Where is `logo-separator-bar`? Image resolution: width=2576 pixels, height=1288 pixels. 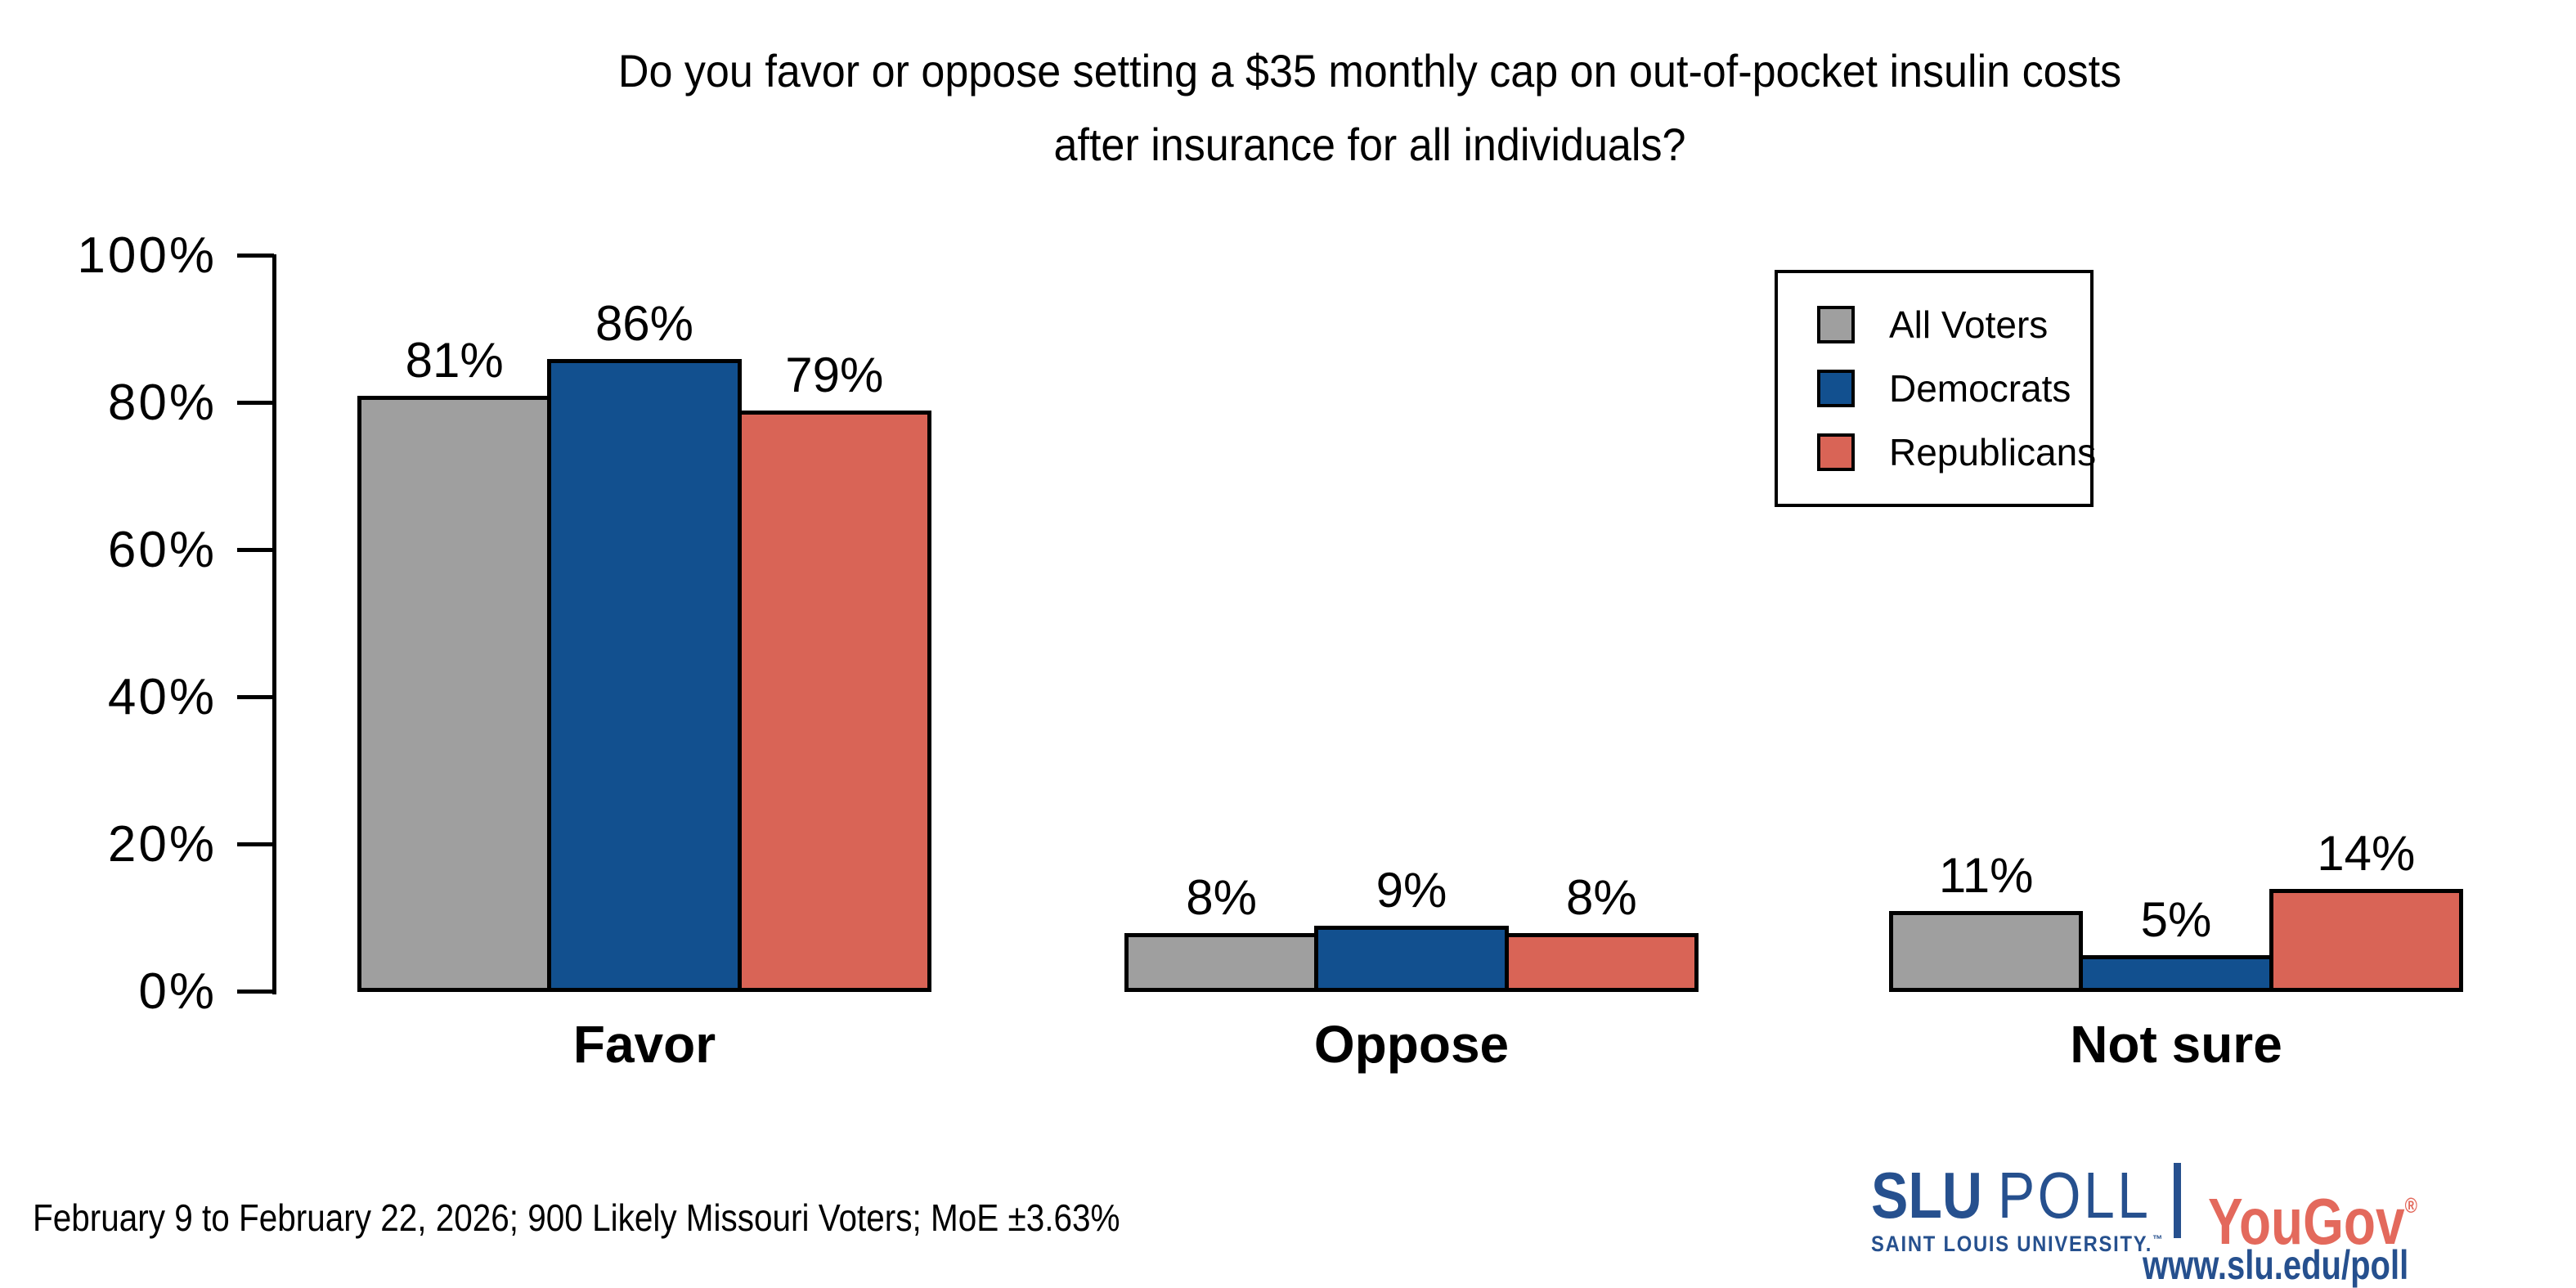
logo-separator-bar is located at coordinates (2177, 1200).